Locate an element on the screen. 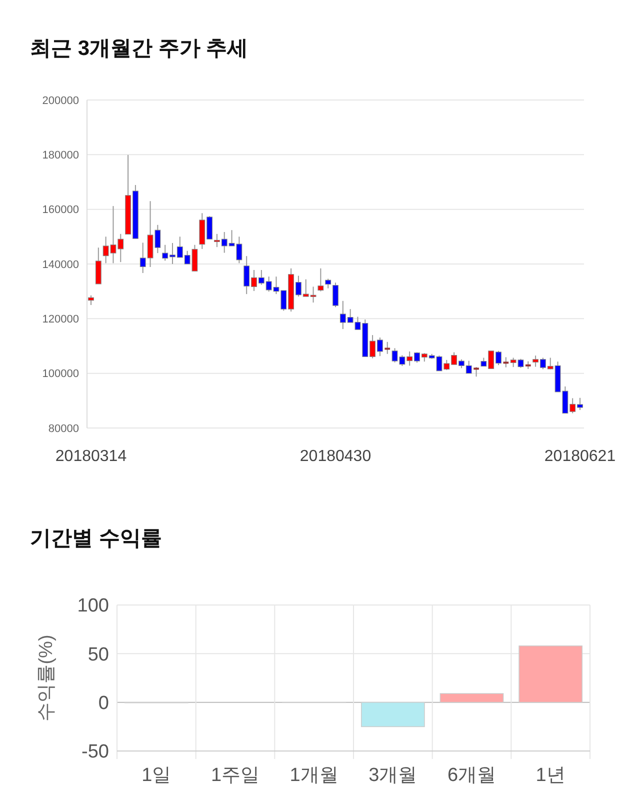 The height and width of the screenshot is (810, 640). chart-title: 기간별 수익률 is located at coordinates (96, 538).